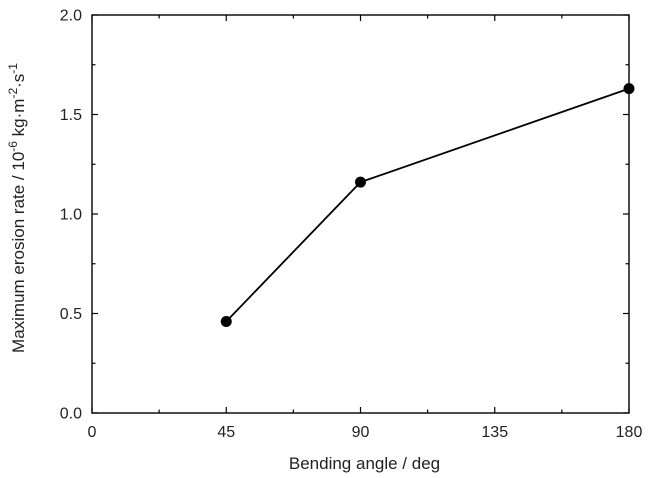 Image resolution: width=650 pixels, height=478 pixels. What do you see at coordinates (71, 16) in the screenshot?
I see `y-tick-label: 2.0` at bounding box center [71, 16].